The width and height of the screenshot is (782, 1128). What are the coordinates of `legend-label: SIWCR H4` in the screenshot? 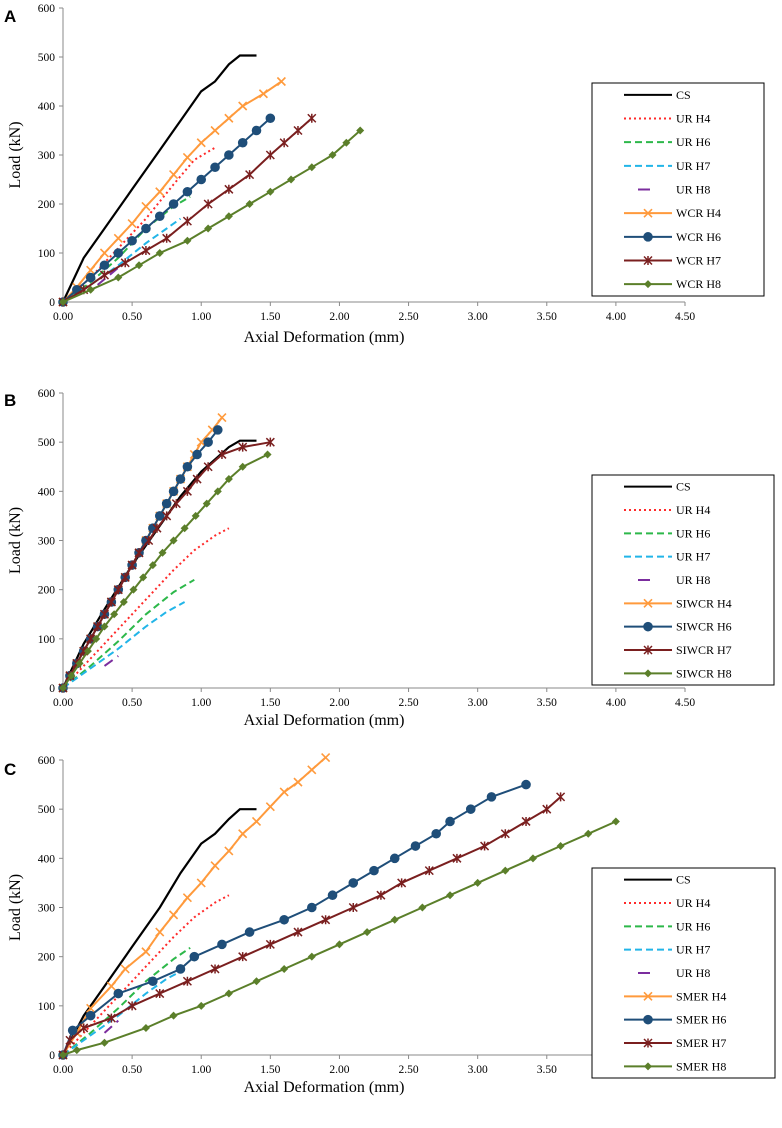 It's located at (704, 603).